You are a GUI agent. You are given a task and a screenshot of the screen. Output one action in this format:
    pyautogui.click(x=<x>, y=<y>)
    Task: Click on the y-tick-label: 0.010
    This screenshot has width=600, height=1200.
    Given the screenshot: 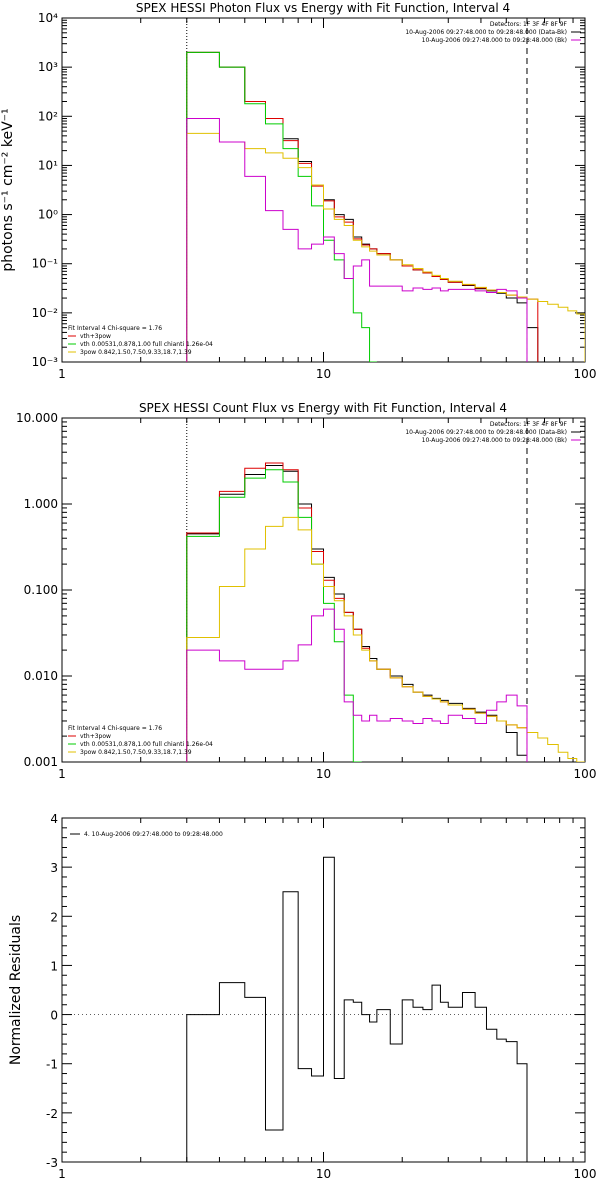 What is the action you would take?
    pyautogui.click(x=41, y=676)
    